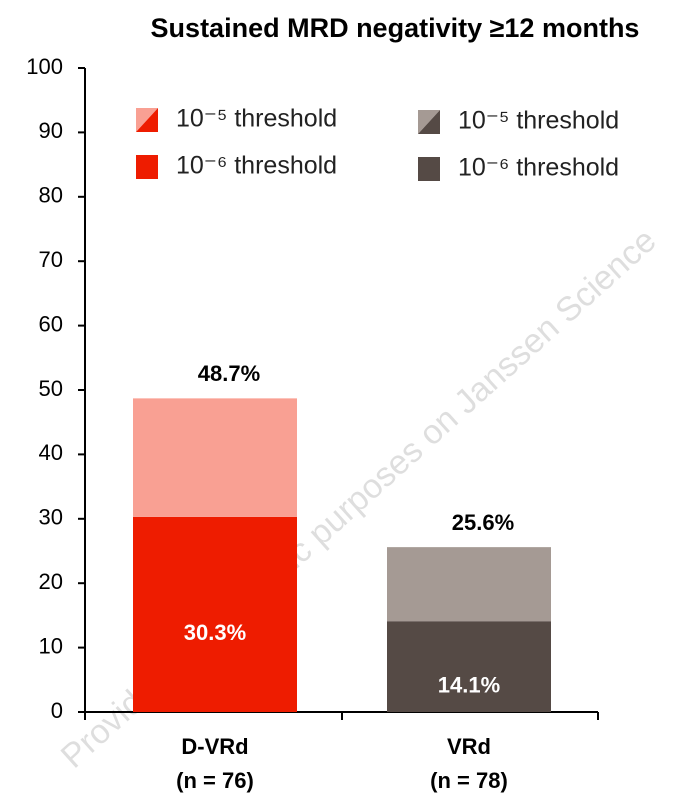 This screenshot has height=803, width=693. Describe the element at coordinates (395, 28) in the screenshot. I see `chart-title: Sustained MRD negativity ≥12 months` at that location.